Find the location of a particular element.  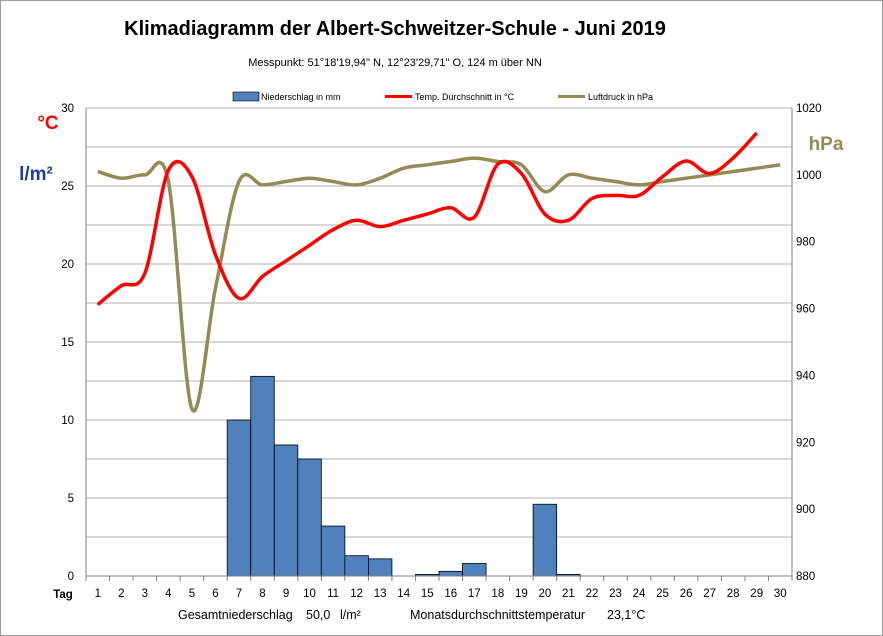

x-tick-label: 5 is located at coordinates (192, 594).